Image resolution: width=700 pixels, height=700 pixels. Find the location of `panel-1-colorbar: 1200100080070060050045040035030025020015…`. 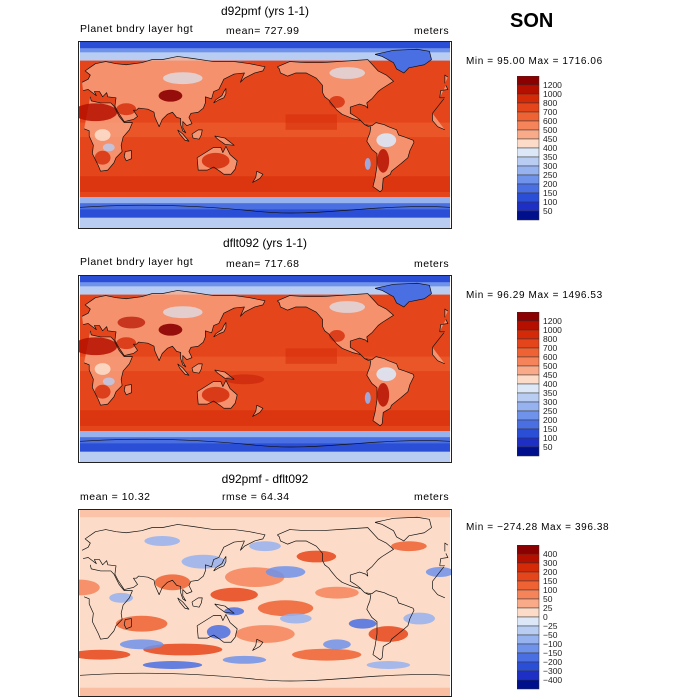

panel-1-colorbar: 1200100080070060050045040035030025020015… is located at coordinates (539, 148).